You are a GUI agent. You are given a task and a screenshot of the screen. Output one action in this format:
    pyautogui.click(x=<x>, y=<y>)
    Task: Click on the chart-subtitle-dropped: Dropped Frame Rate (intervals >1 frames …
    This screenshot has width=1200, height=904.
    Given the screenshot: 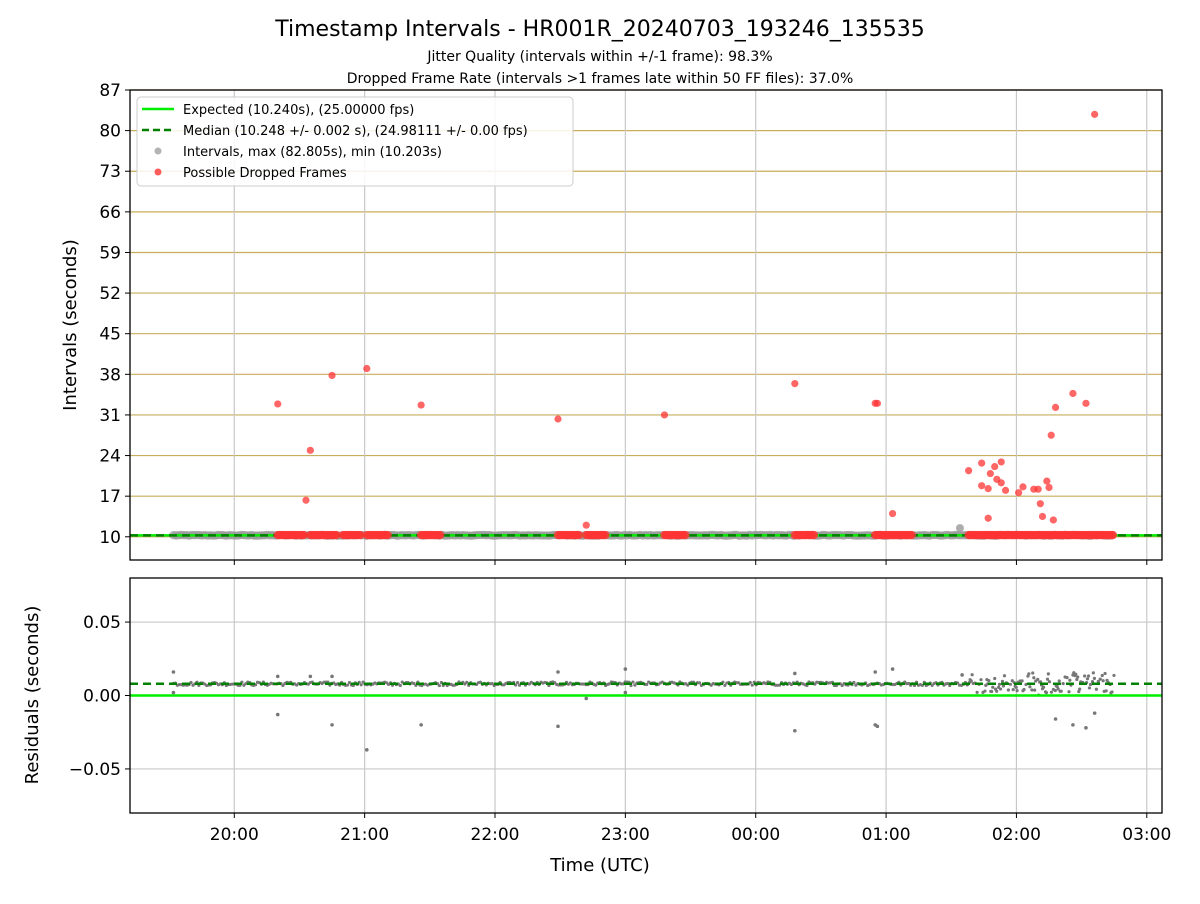 What is the action you would take?
    pyautogui.click(x=600, y=79)
    